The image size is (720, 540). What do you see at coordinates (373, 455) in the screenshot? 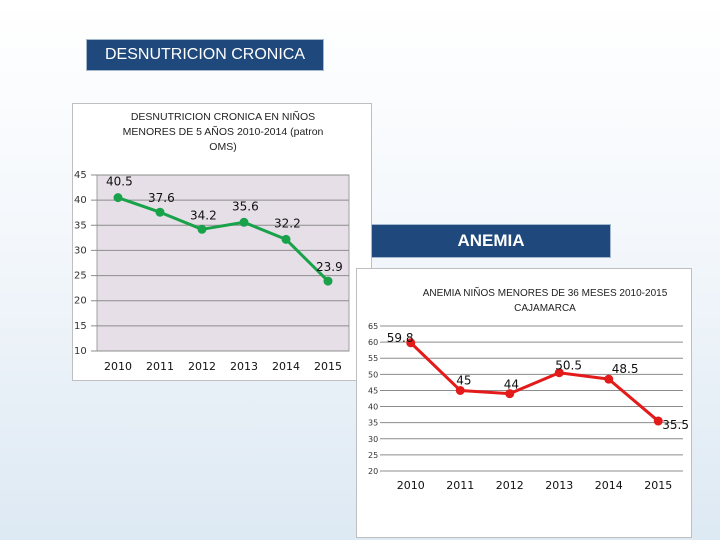
I see `an-y-tick-label: 25` at bounding box center [373, 455].